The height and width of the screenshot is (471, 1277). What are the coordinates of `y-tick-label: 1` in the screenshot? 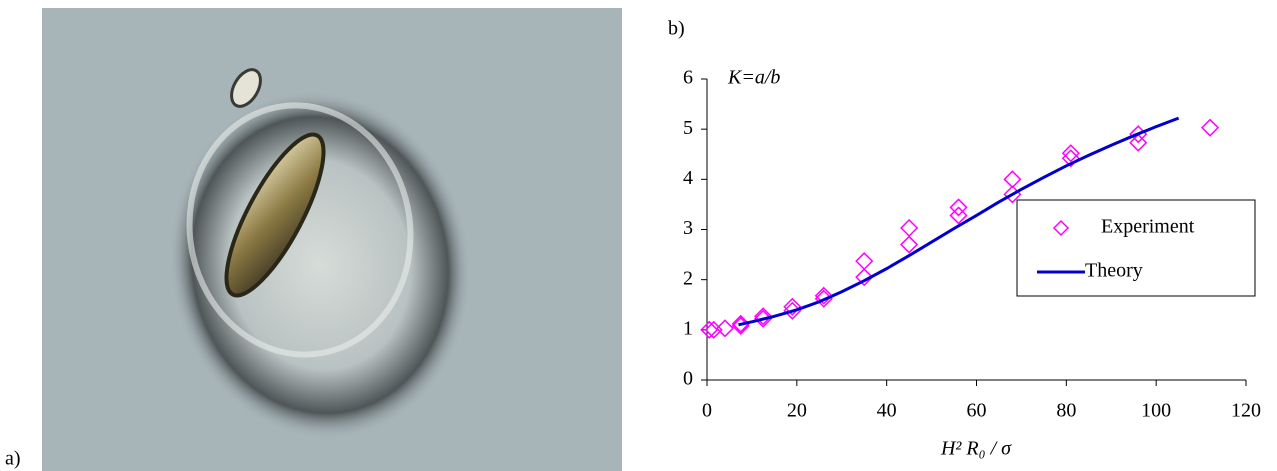 It's located at (688, 328).